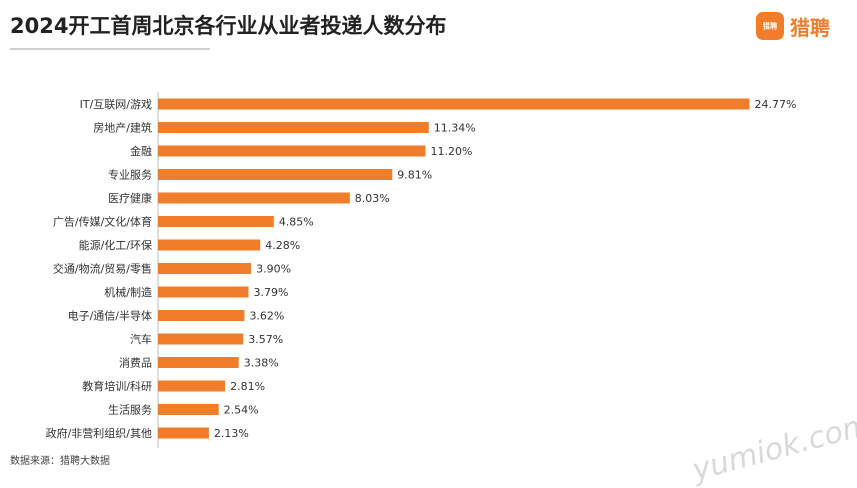 The width and height of the screenshot is (857, 488). What do you see at coordinates (130, 175) in the screenshot?
I see `category-label: 专业服务` at bounding box center [130, 175].